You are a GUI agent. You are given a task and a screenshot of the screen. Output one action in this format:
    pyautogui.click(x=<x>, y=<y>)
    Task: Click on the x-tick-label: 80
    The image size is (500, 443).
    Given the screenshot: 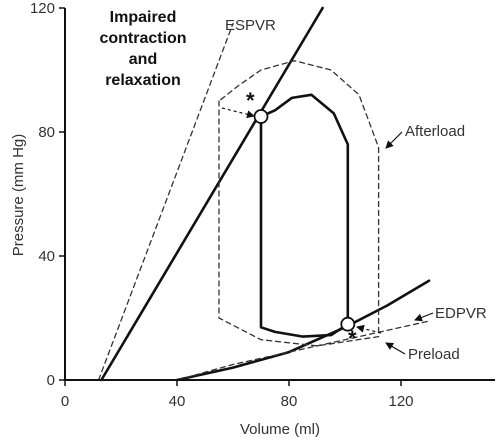 What is the action you would take?
    pyautogui.click(x=289, y=401)
    